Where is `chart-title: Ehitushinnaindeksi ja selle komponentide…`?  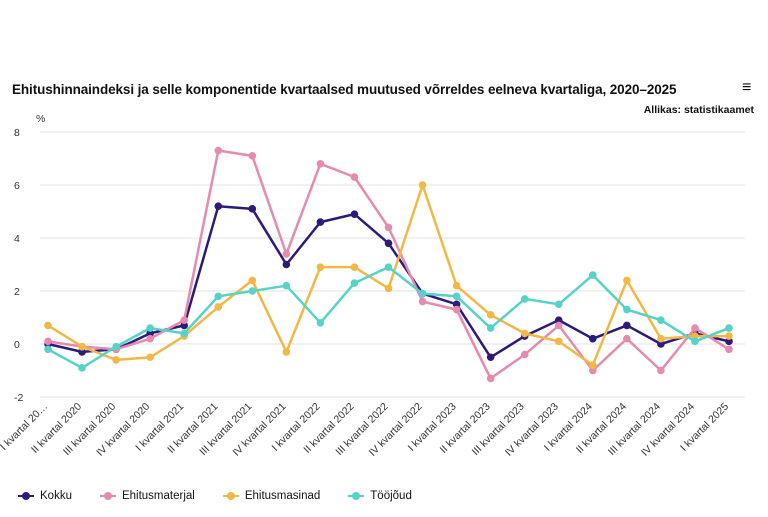 chart-title: Ehitushinnaindeksi ja selle komponentide… is located at coordinates (344, 89).